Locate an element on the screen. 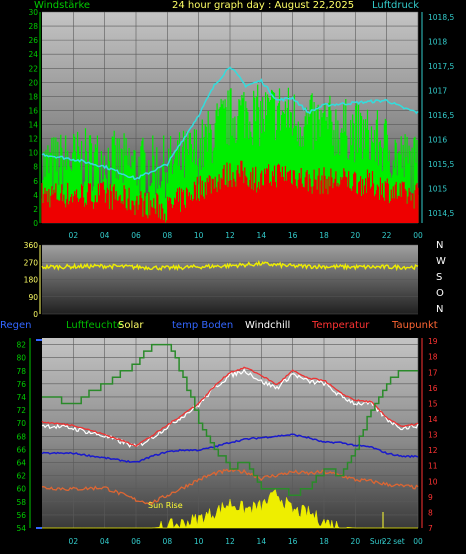 Image resolution: width=466 pixels, height=554 pixels. temperature-axis-tick-label: 17 is located at coordinates (433, 372).